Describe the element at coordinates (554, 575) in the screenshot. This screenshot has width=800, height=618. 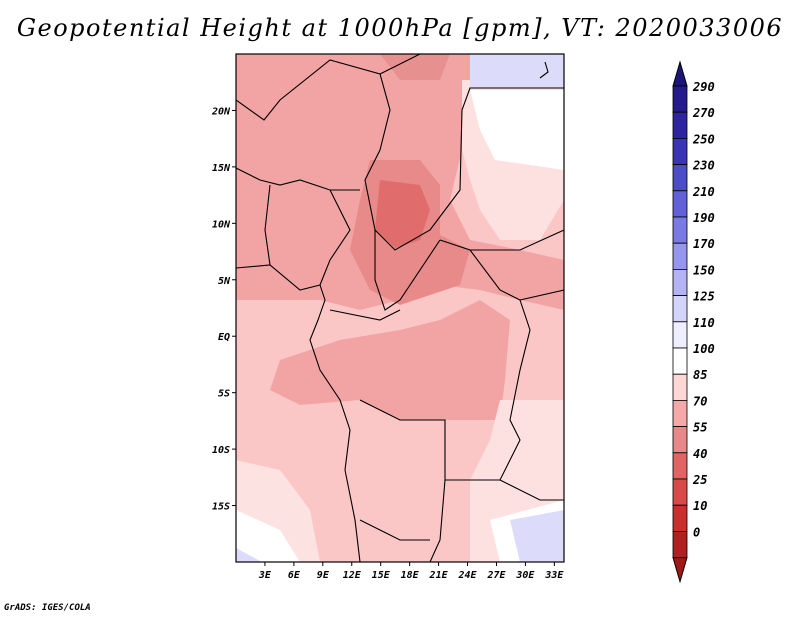
I see `lon-tick-label: 33E` at that location.